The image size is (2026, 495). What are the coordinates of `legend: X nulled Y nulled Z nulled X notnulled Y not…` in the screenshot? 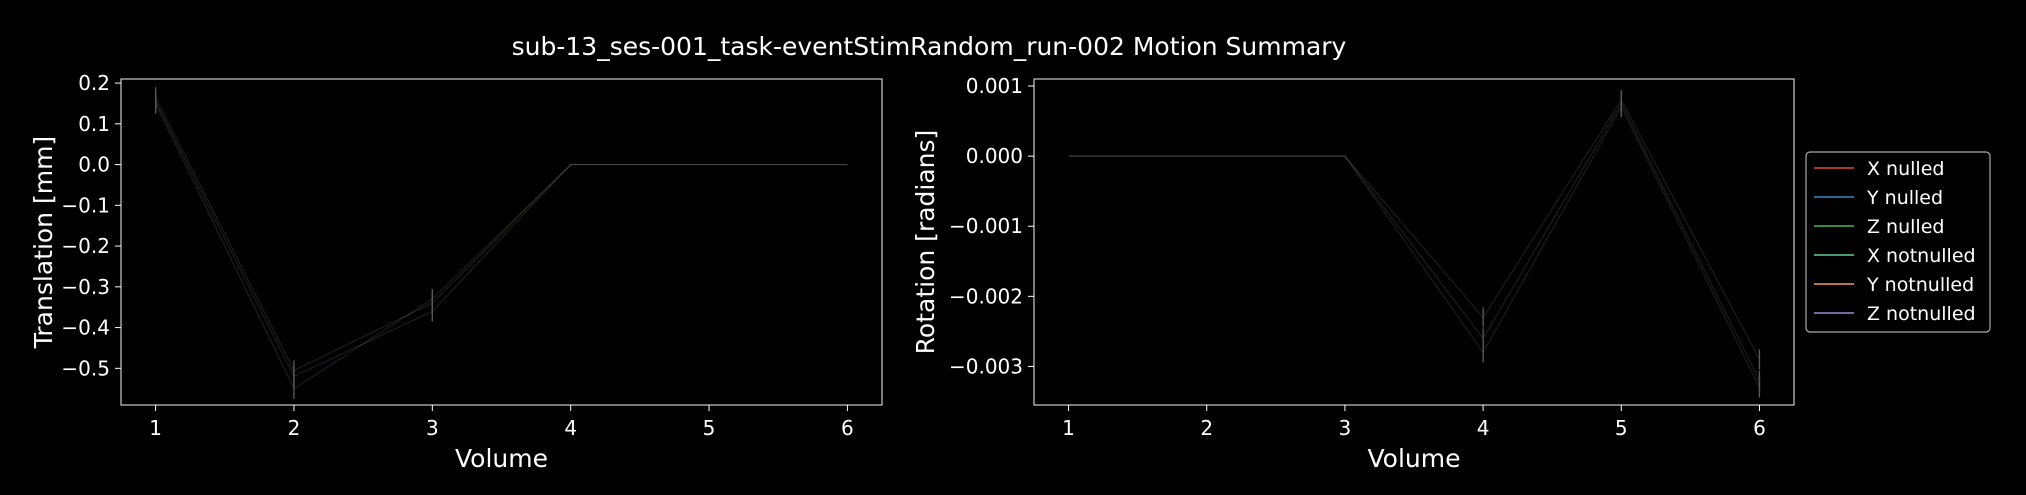 It's located at (1898, 242).